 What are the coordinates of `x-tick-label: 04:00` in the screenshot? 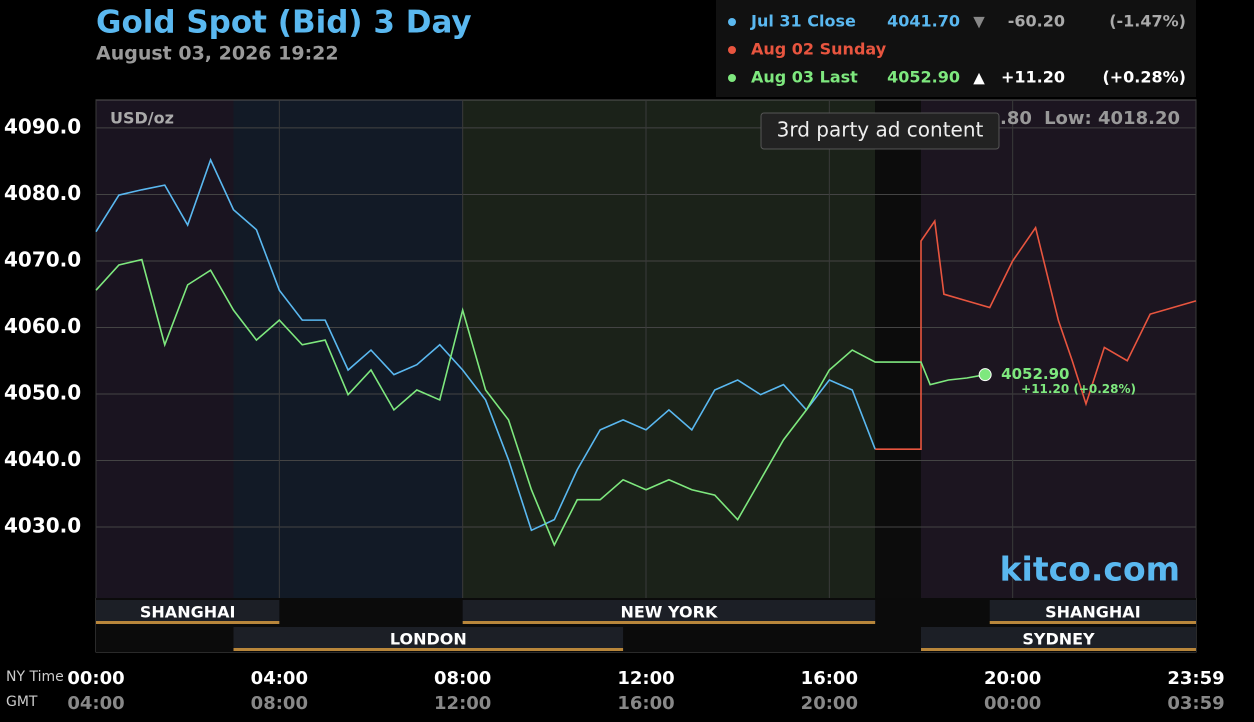 It's located at (279, 678).